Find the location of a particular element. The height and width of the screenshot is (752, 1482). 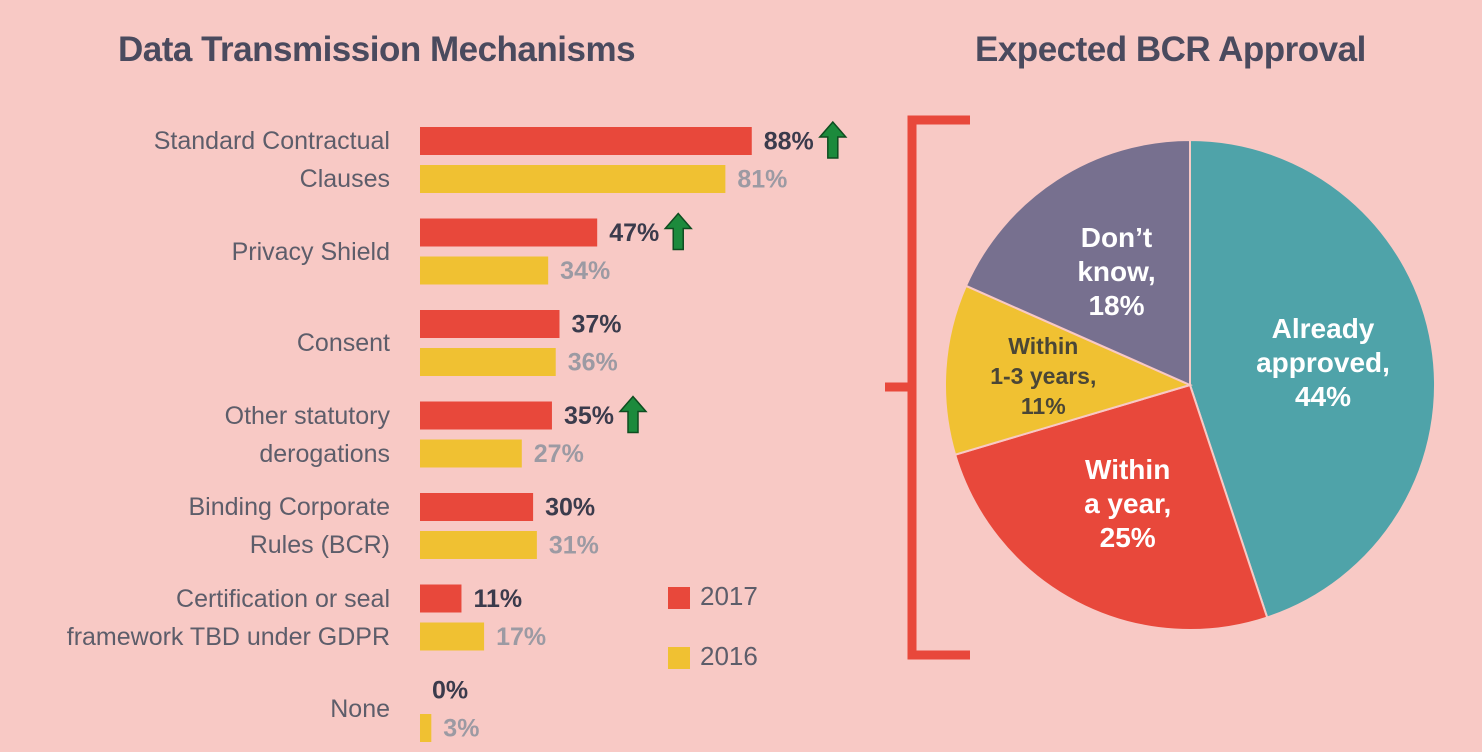

value-label: 34% is located at coordinates (585, 271).